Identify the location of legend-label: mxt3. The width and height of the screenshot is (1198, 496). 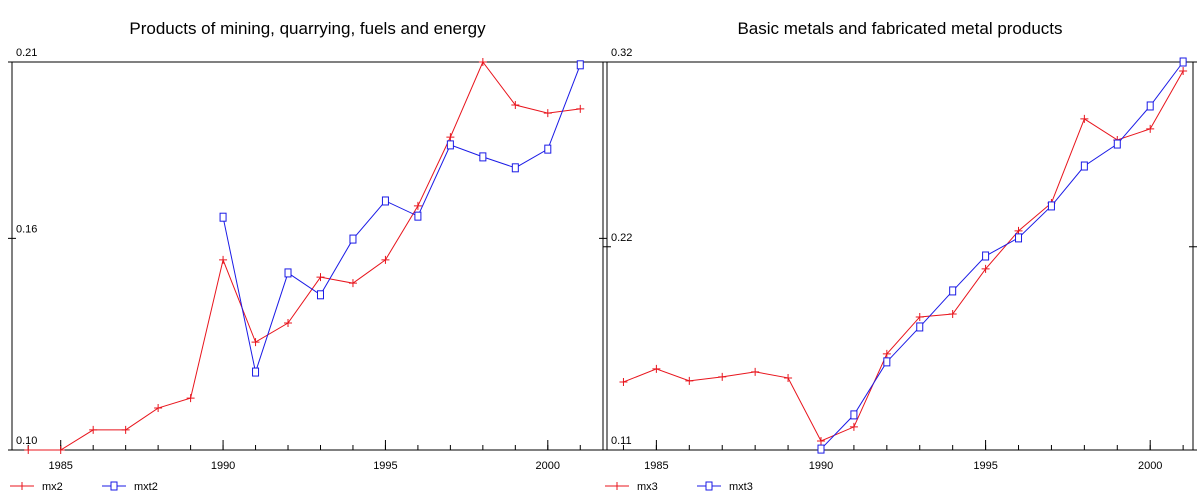
(741, 487).